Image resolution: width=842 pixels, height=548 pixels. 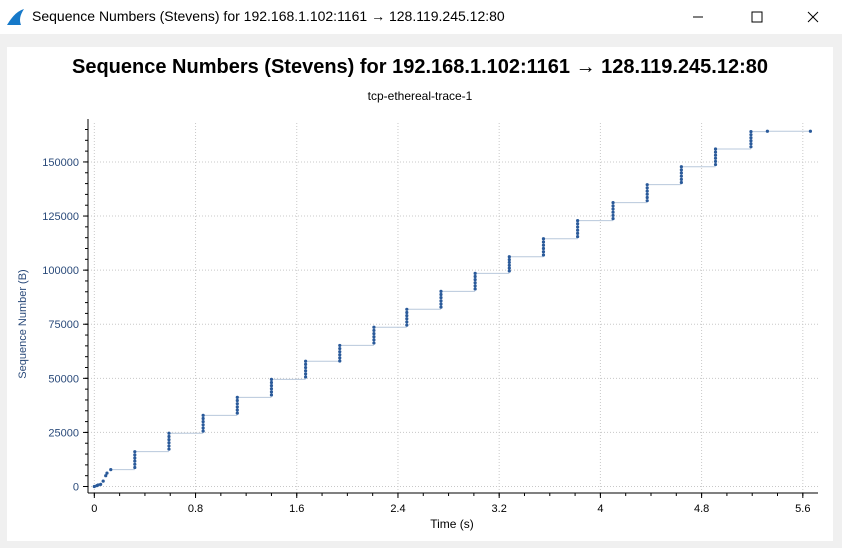 What do you see at coordinates (60, 217) in the screenshot?
I see `y-tick-label: 125000` at bounding box center [60, 217].